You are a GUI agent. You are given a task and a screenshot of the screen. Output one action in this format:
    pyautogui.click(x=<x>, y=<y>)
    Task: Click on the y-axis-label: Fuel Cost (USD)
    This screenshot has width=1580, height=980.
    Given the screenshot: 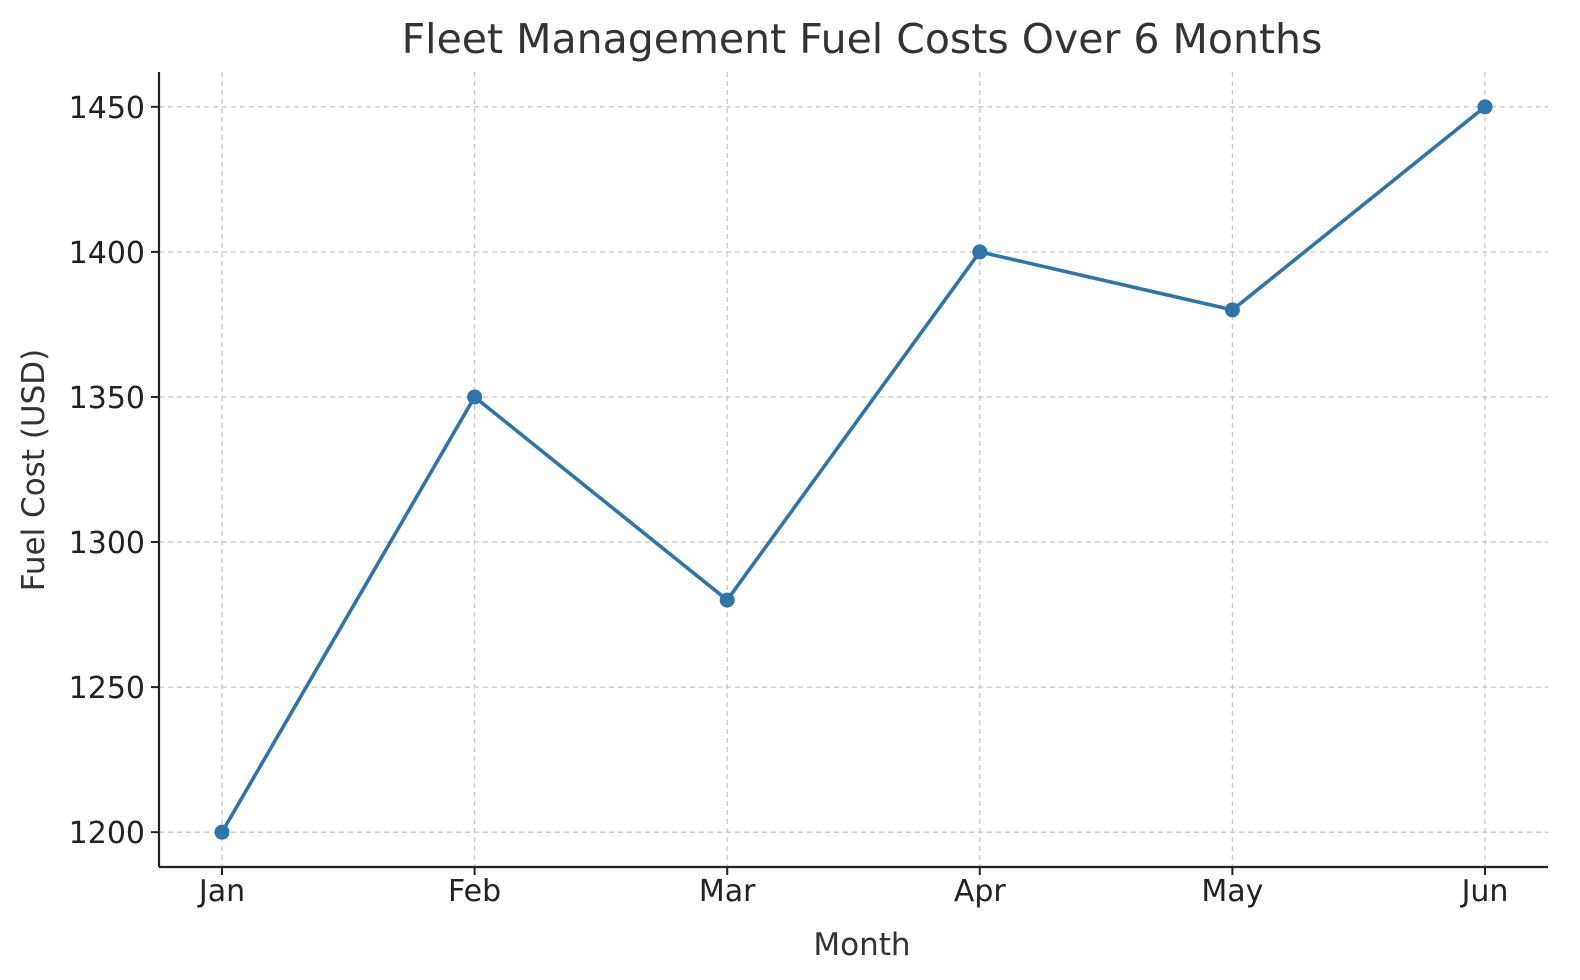 What is the action you would take?
    pyautogui.click(x=34, y=470)
    